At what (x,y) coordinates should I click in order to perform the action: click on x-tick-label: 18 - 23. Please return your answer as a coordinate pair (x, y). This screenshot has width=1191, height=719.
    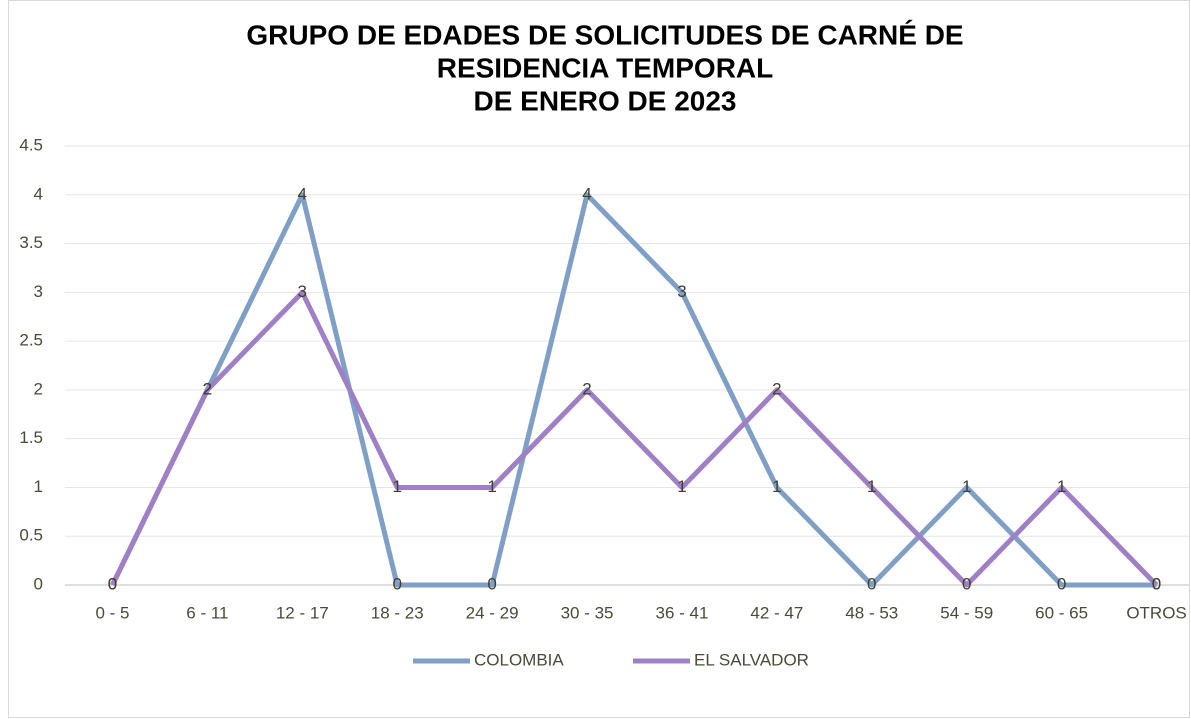
    Looking at the image, I should click on (397, 612).